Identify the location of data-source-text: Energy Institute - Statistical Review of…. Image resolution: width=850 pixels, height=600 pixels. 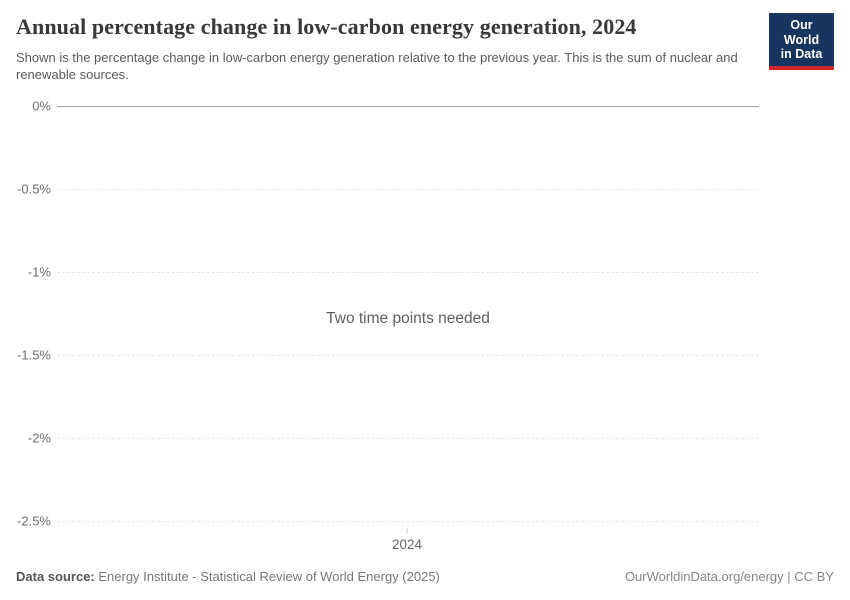
(267, 576).